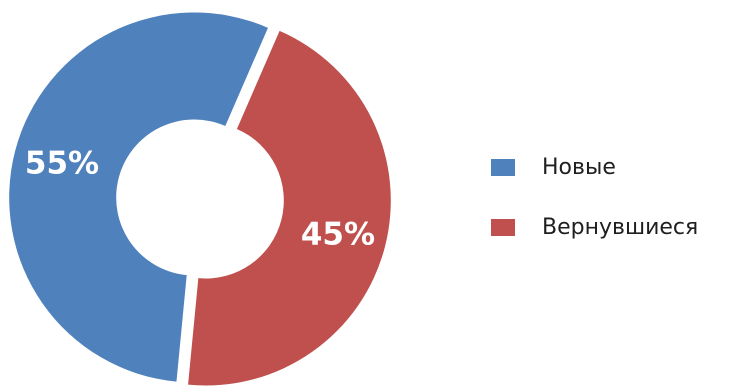  I want to click on legend-swatch-returning, so click(503, 227).